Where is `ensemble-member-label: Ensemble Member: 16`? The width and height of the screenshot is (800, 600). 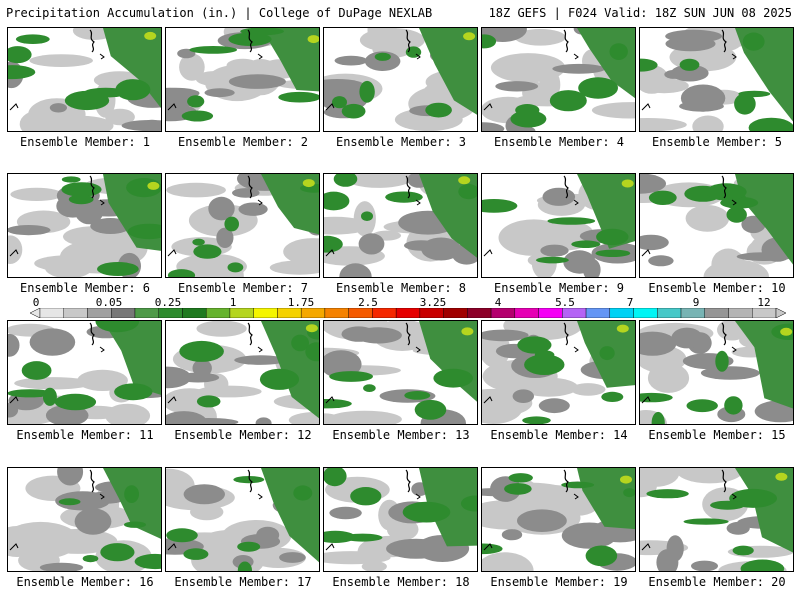
ensemble-member-label: Ensemble Member: 16 is located at coordinates (85, 582).